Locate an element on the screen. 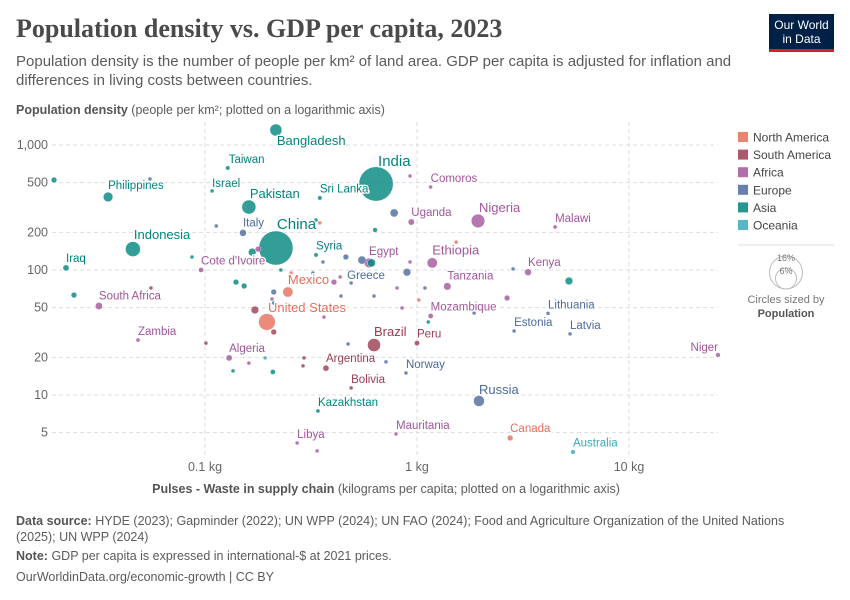 The height and width of the screenshot is (600, 850). legend-item: Oceania is located at coordinates (775, 226).